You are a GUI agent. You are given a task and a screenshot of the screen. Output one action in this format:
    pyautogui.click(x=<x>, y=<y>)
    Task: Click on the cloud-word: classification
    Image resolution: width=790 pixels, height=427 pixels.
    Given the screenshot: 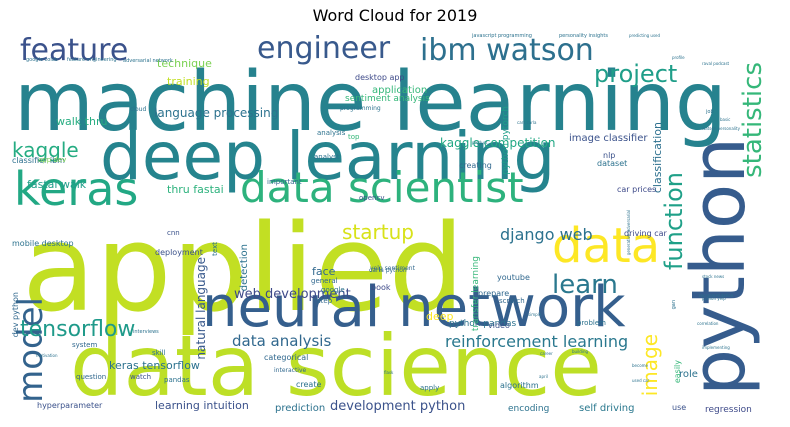 What is the action you would take?
    pyautogui.click(x=657, y=158)
    